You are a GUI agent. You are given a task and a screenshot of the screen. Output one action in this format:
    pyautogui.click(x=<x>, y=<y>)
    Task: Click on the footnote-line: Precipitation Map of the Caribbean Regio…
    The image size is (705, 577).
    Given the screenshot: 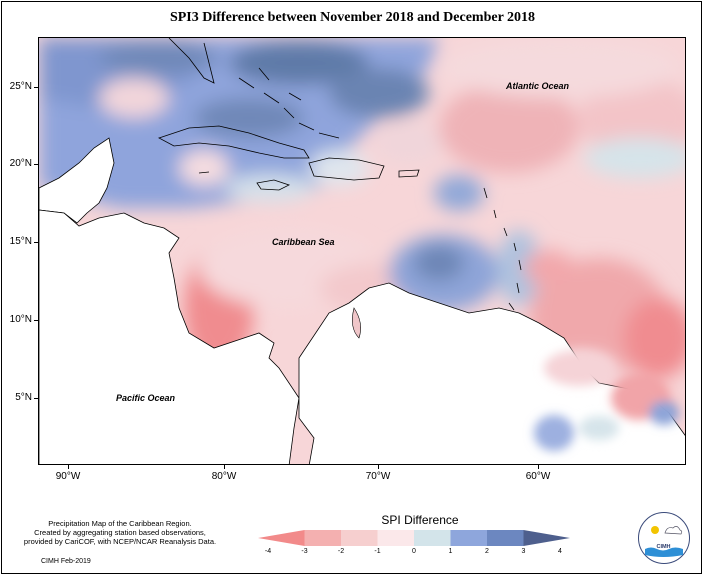 What is the action you would take?
    pyautogui.click(x=120, y=523)
    